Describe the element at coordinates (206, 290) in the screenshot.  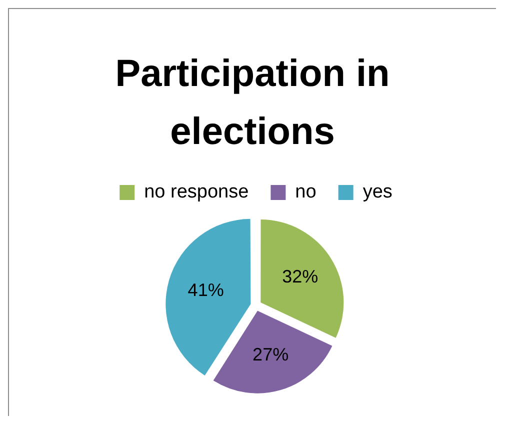
I see `data-label: 41%` at that location.